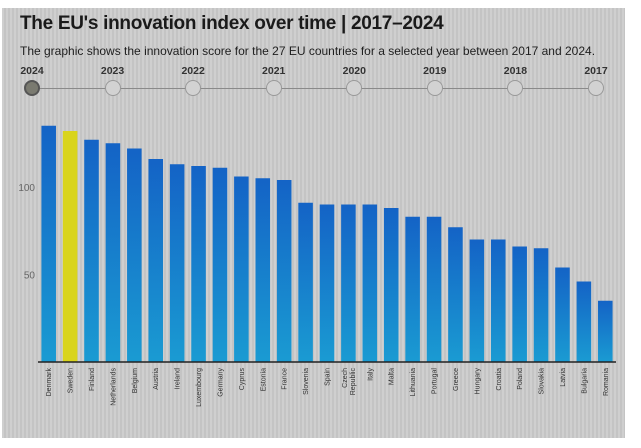 The height and width of the screenshot is (448, 641). I want to click on x-tick-label: Slovakia, so click(542, 381).